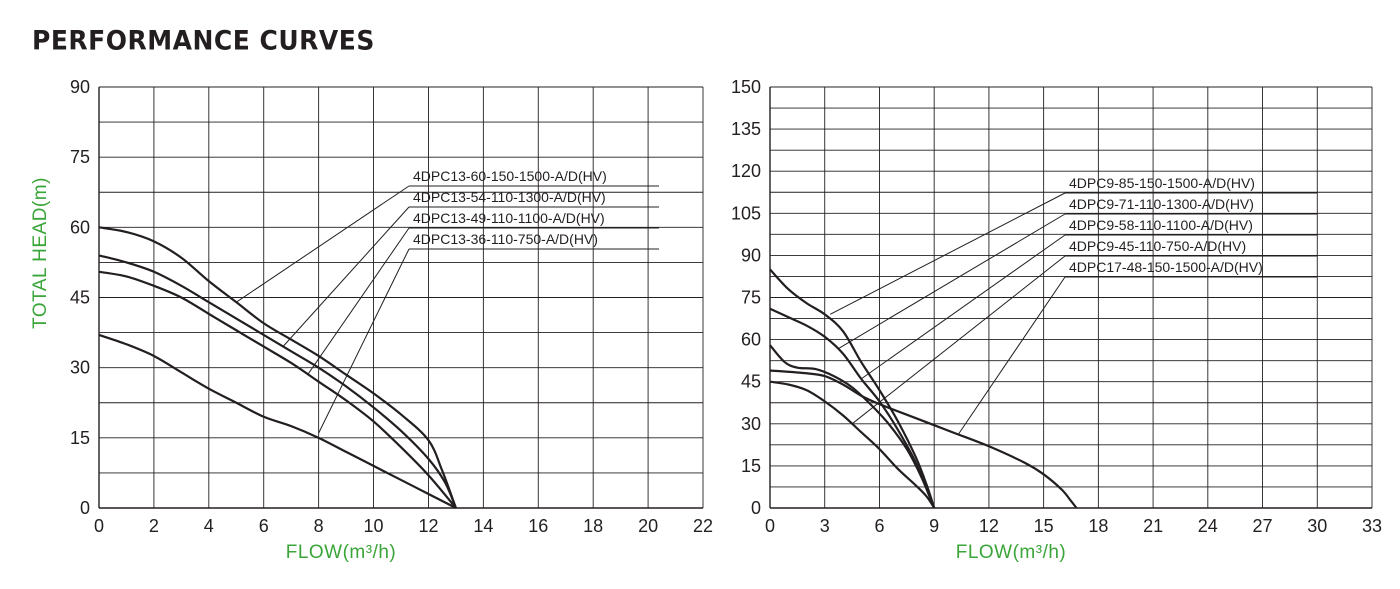 Image resolution: width=1400 pixels, height=589 pixels. What do you see at coordinates (934, 526) in the screenshot?
I see `x-tick-label: 9` at bounding box center [934, 526].